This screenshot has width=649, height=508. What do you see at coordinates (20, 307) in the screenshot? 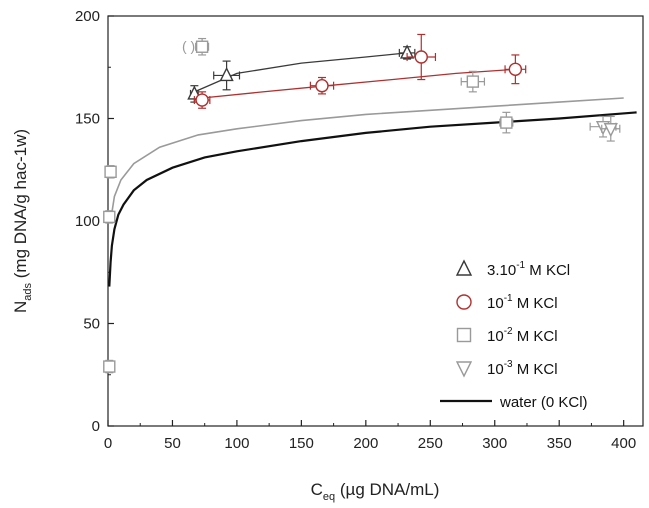
I see `y-axis-title-main: N` at bounding box center [20, 307].